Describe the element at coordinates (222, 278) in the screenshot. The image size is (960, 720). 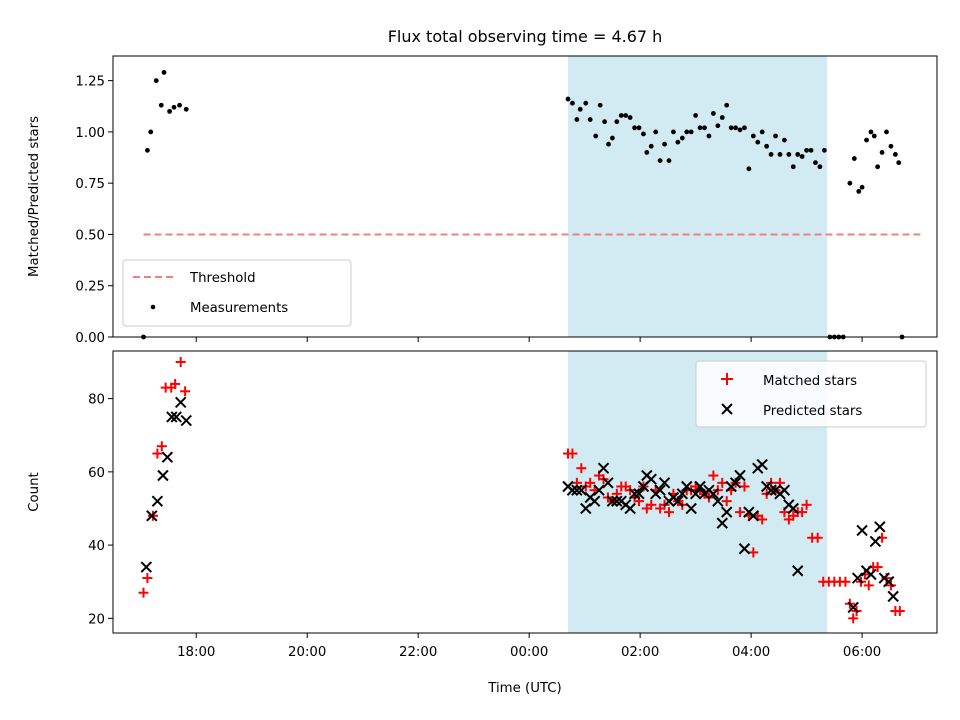
I see `legend-threshold-label: Threshold` at that location.